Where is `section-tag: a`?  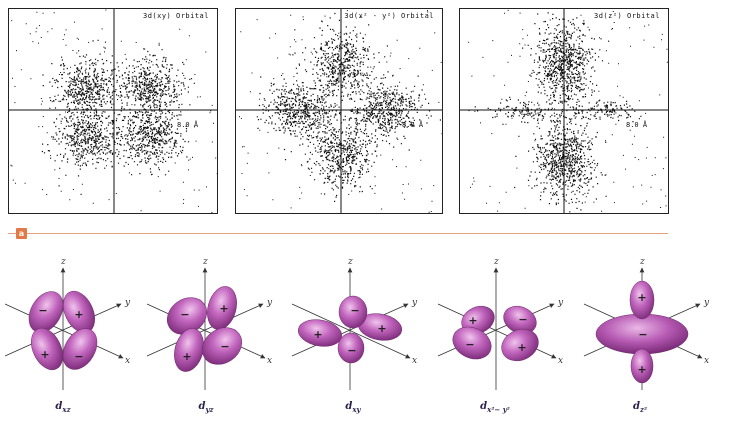 section-tag: a is located at coordinates (21, 233).